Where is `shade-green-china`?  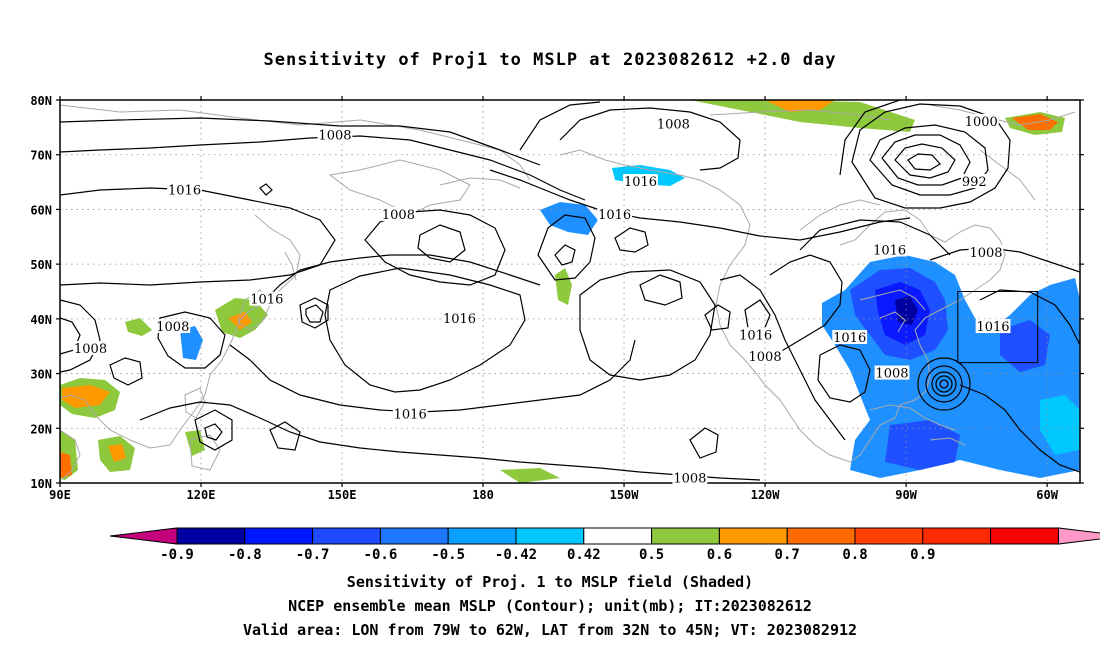
shade-green-china is located at coordinates (138, 327).